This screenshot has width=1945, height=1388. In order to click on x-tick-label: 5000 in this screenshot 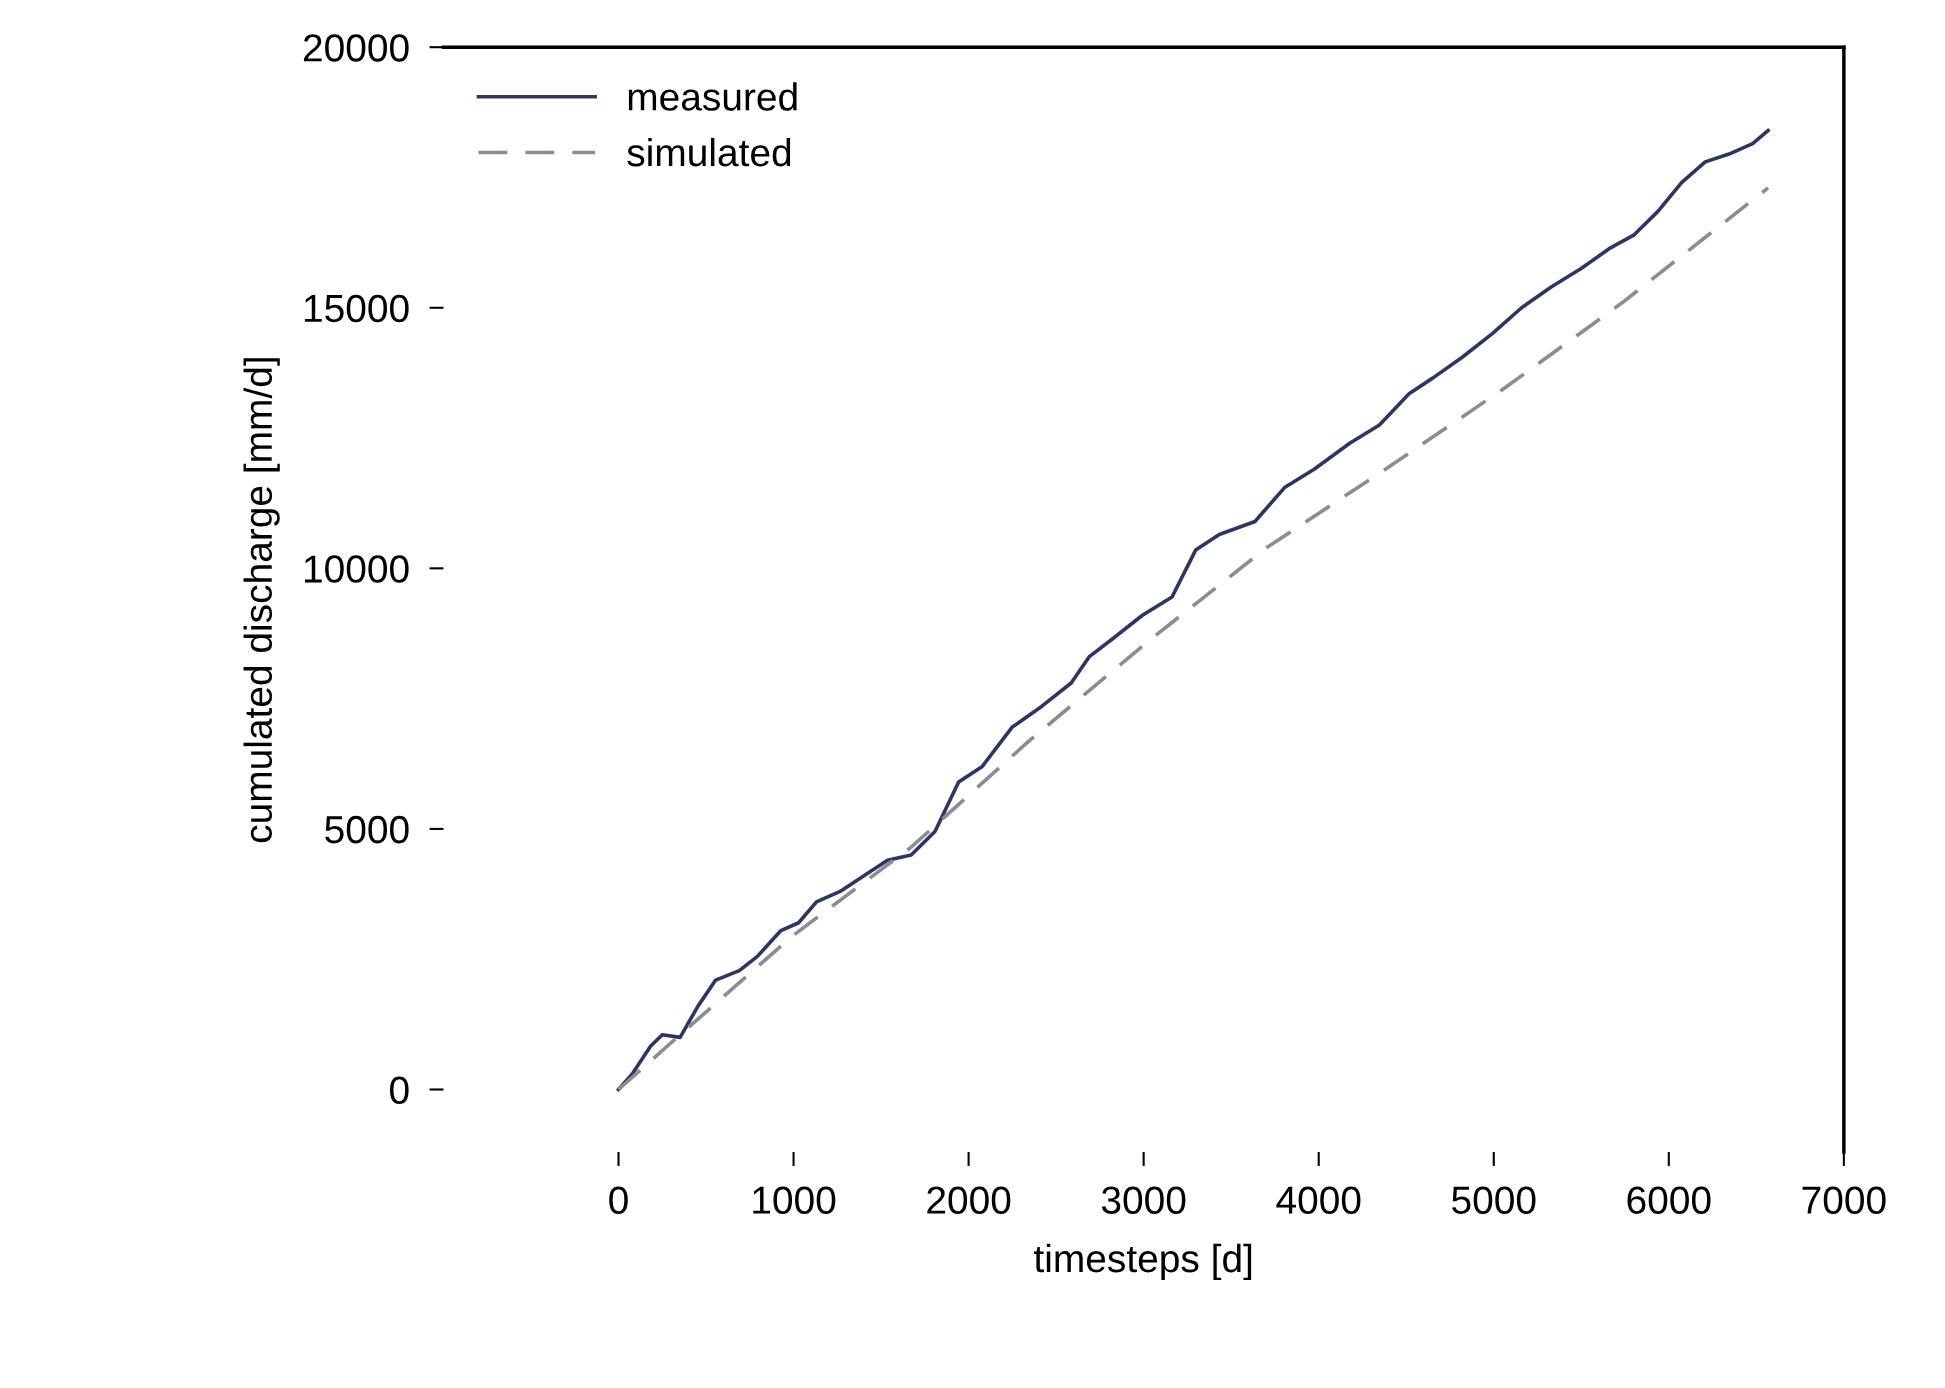, I will do `click(1494, 1200)`.